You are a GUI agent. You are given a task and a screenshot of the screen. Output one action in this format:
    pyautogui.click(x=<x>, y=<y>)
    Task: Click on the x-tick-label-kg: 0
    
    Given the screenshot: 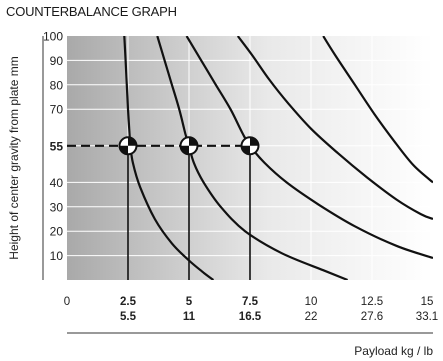 What is the action you would take?
    pyautogui.click(x=67, y=302)
    